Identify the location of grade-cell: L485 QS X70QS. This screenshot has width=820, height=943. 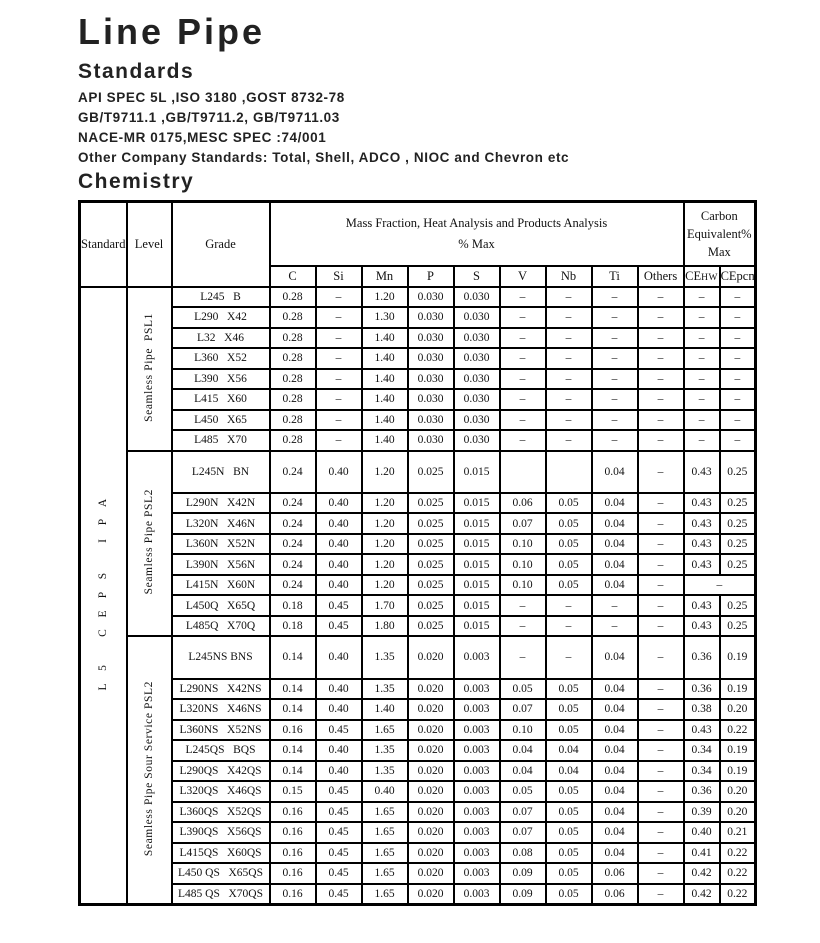
(220, 893).